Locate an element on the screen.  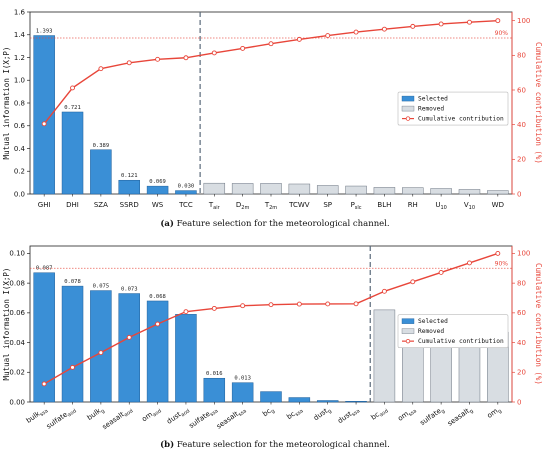
y-tick-label: 0.0 is located at coordinates (19, 194).